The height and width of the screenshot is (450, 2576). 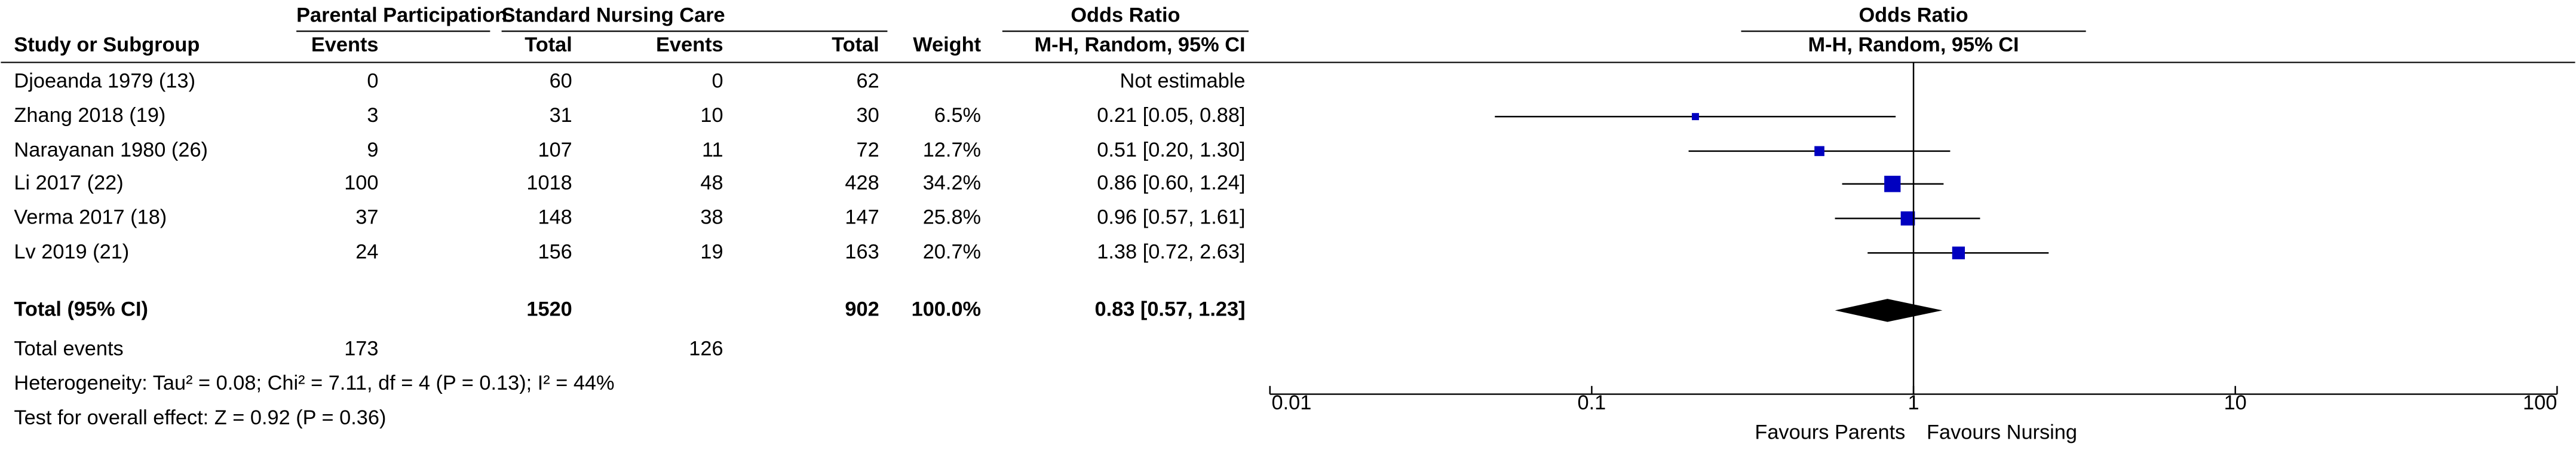 What do you see at coordinates (89, 116) in the screenshot?
I see `study-name: Zhang 2018 (19)` at bounding box center [89, 116].